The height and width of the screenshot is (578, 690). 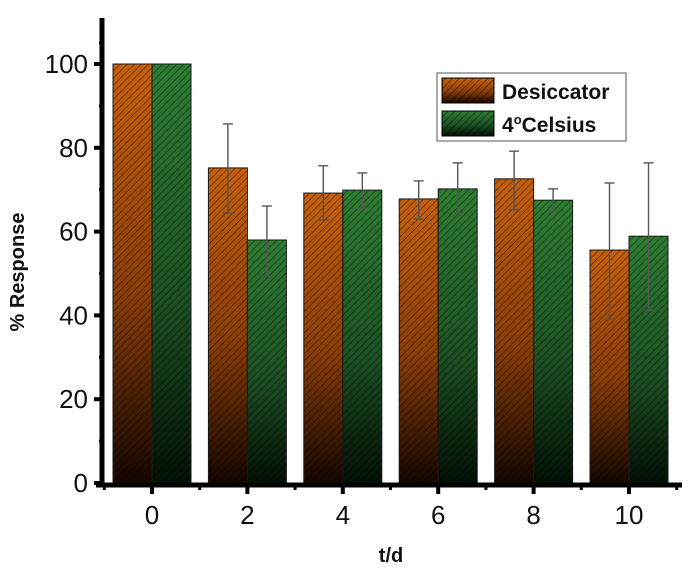 I want to click on x-tick-label: 8, so click(x=533, y=515).